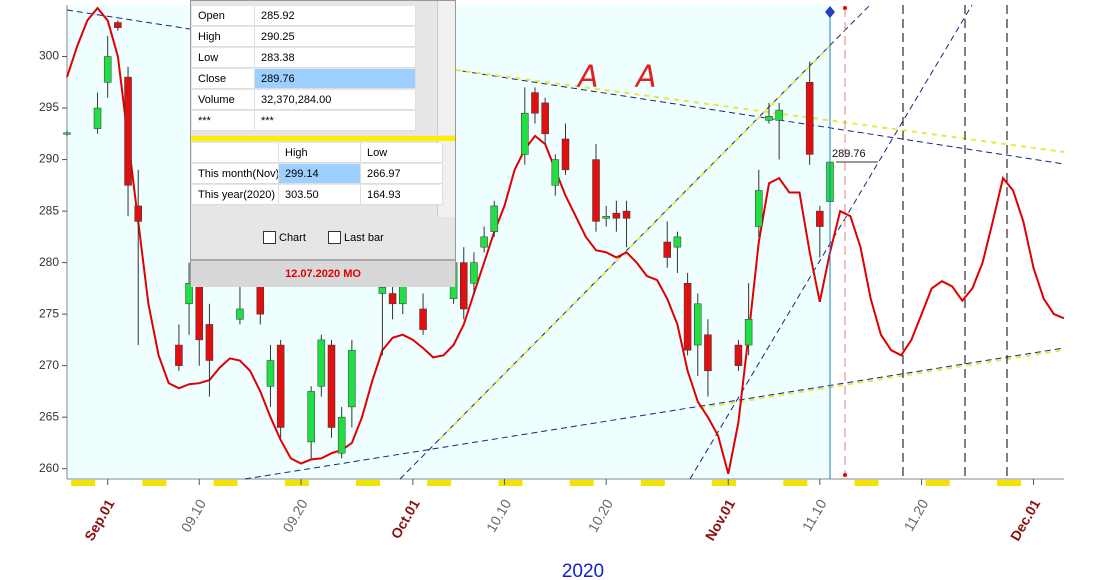 The height and width of the screenshot is (580, 1107). I want to click on header-cell, so click(235, 153).